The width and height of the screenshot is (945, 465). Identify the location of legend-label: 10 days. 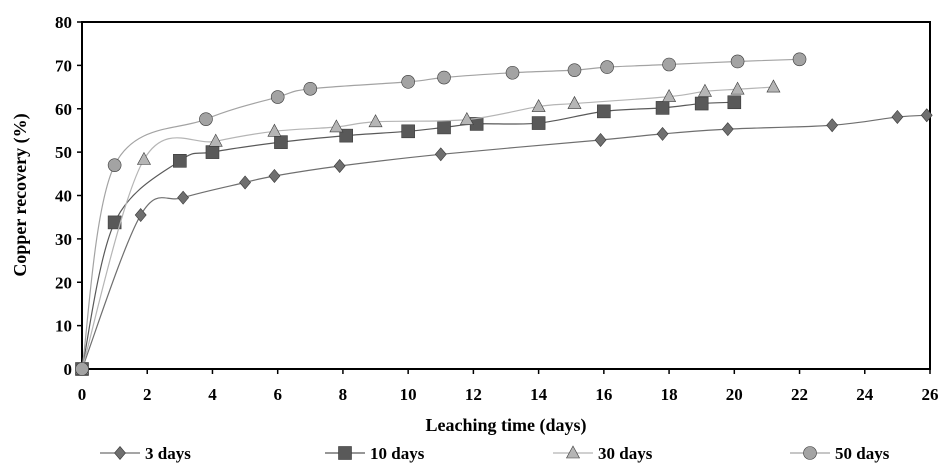
(397, 453).